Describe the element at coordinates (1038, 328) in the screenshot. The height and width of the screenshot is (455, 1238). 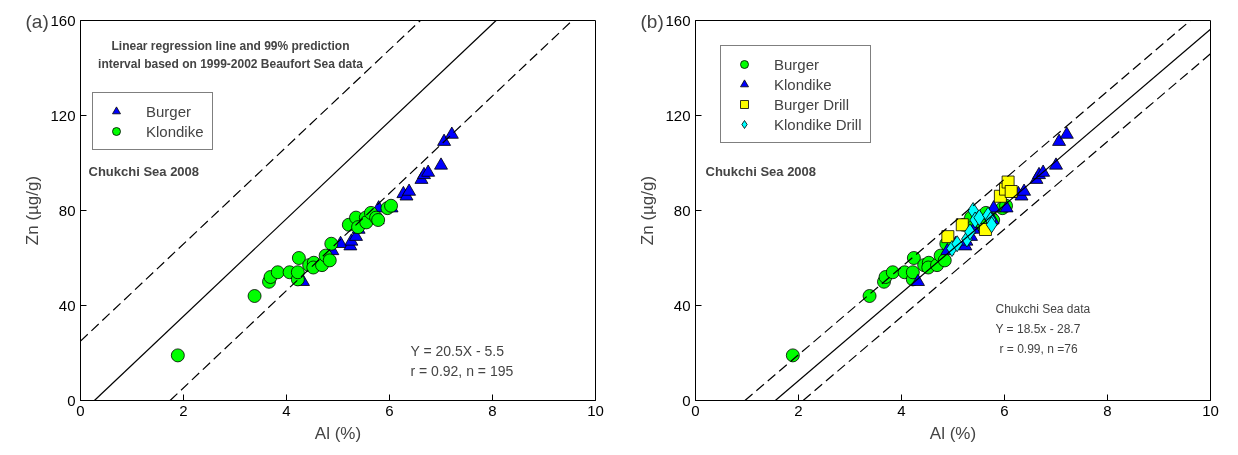
I see `annotation: Y = 18.5x - 28.7` at that location.